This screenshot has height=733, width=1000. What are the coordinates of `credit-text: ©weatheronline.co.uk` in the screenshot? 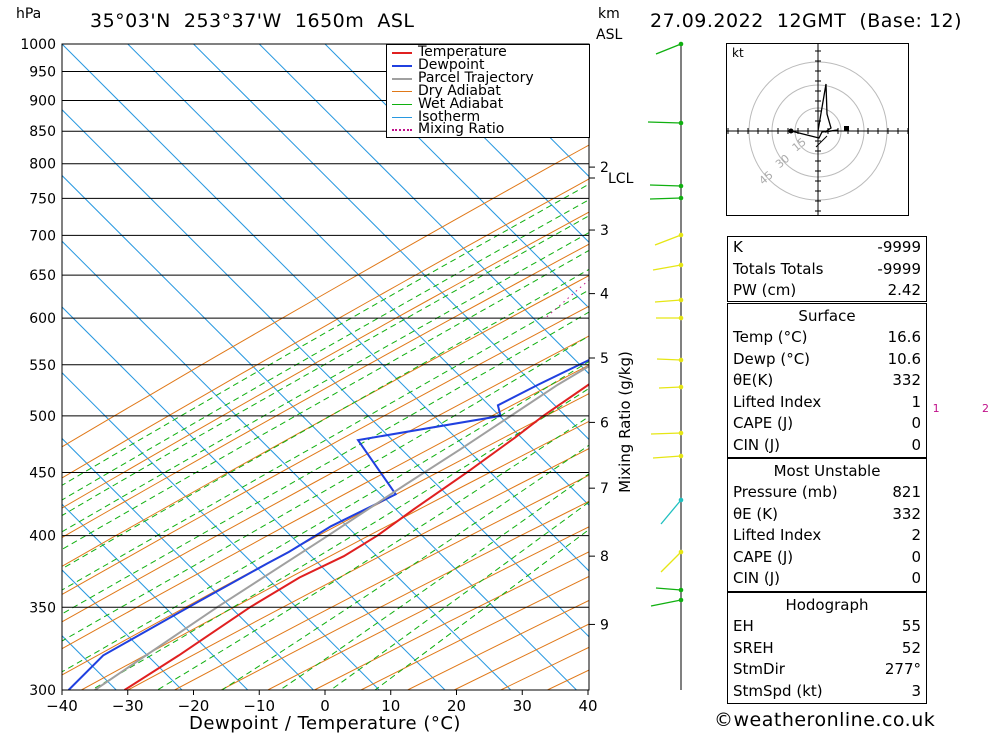 It's located at (825, 720).